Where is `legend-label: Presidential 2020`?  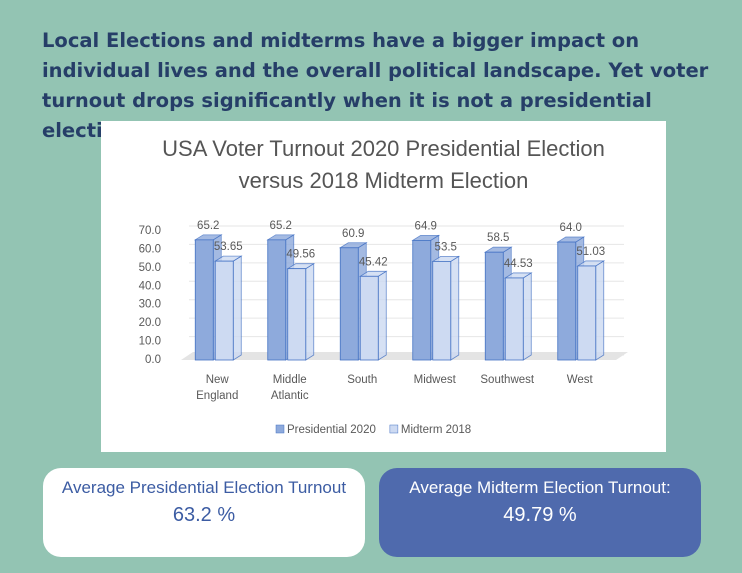
legend-label: Presidential 2020 is located at coordinates (331, 430).